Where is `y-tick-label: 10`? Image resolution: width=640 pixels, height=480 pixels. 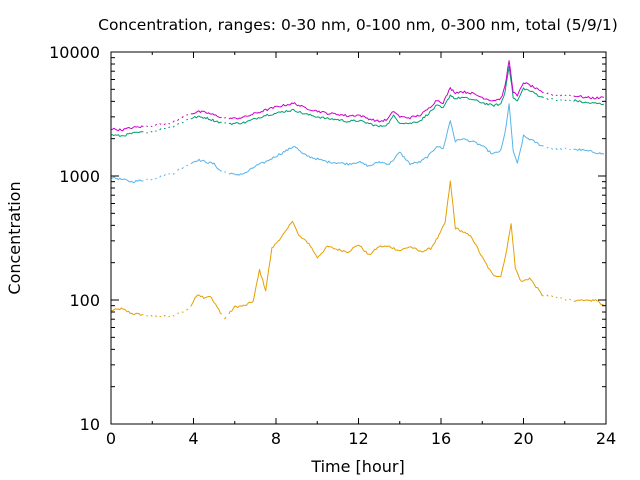
y-tick-label: 10 is located at coordinates (90, 424).